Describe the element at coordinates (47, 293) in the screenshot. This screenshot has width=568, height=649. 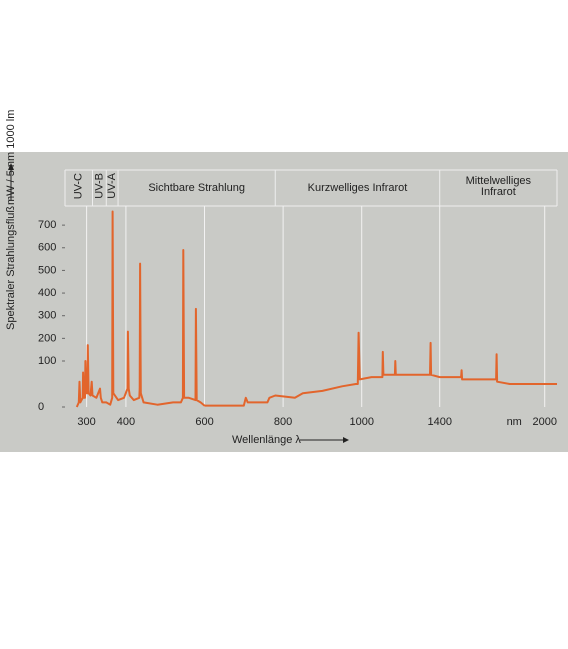
I see `y-tick-label: 400` at that location.